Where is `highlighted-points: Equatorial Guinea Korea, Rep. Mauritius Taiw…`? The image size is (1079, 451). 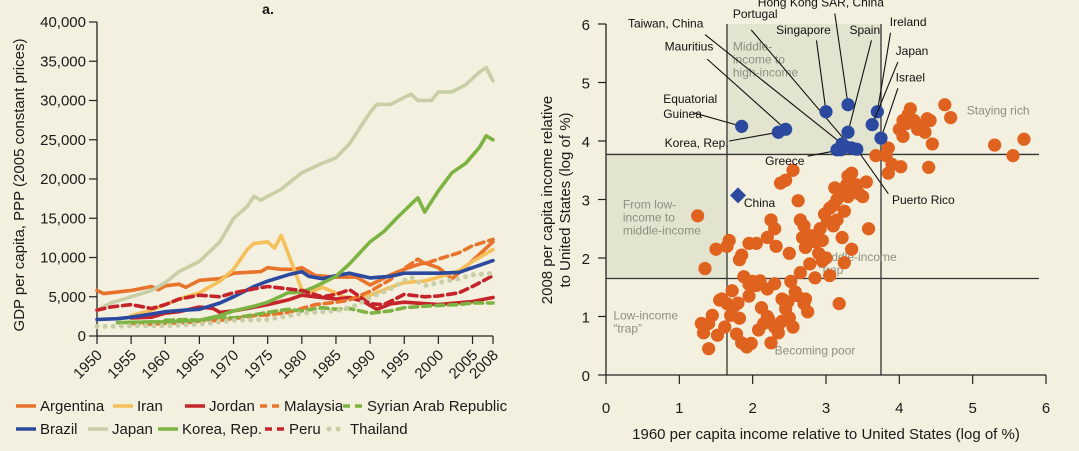
highlighted-points: Equatorial Guinea Korea, Rep. Mauritius Taiw… is located at coordinates (791, 105).